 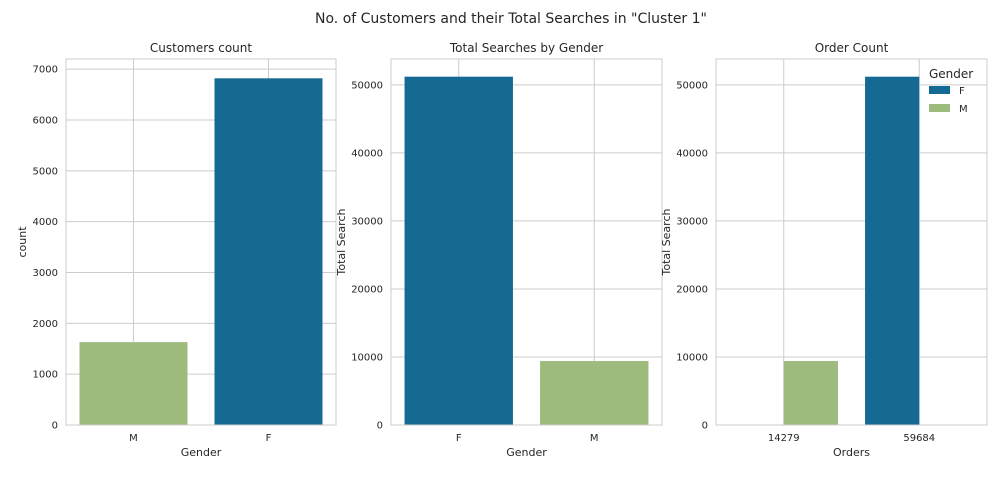 What do you see at coordinates (784, 438) in the screenshot?
I see `x-tick-label: 14279` at bounding box center [784, 438].